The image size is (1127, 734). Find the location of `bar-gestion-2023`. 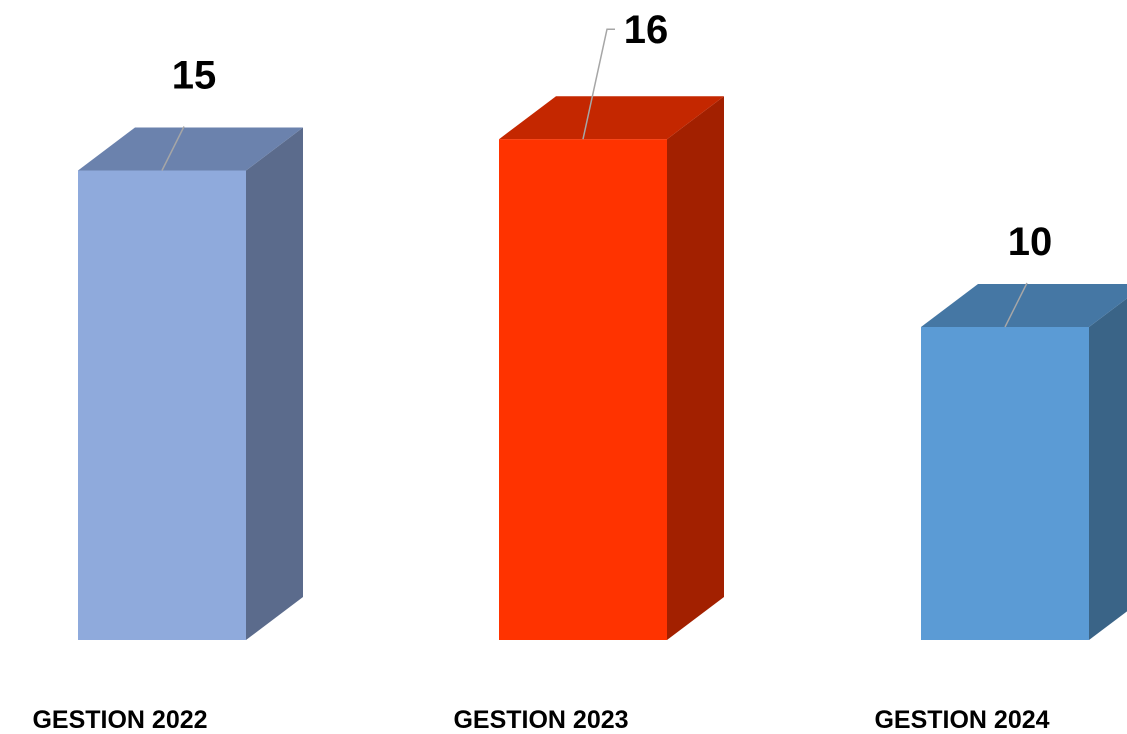

bar-gestion-2023 is located at coordinates (611, 368).